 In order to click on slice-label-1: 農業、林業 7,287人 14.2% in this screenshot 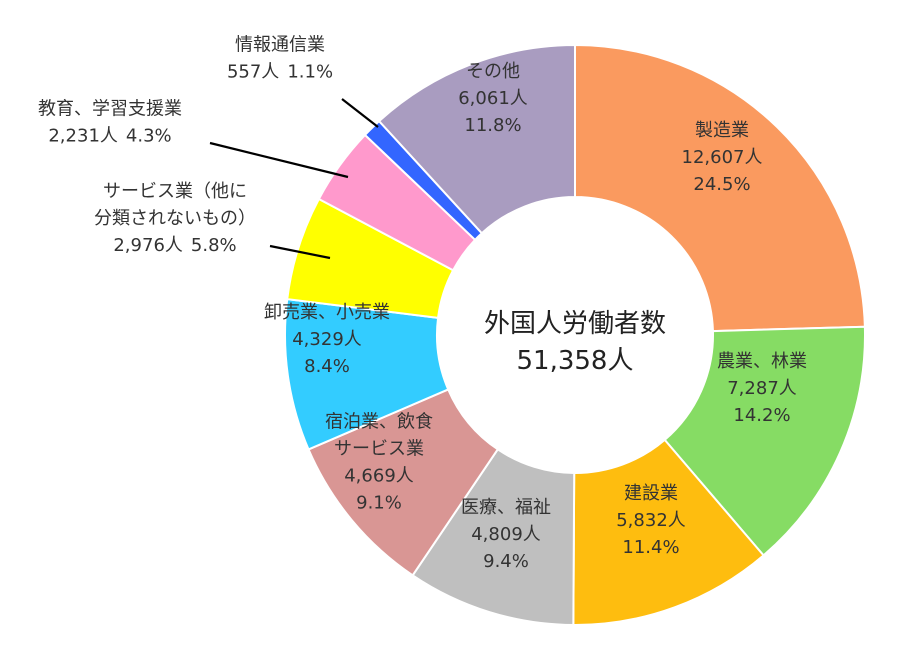, I will do `click(762, 388)`.